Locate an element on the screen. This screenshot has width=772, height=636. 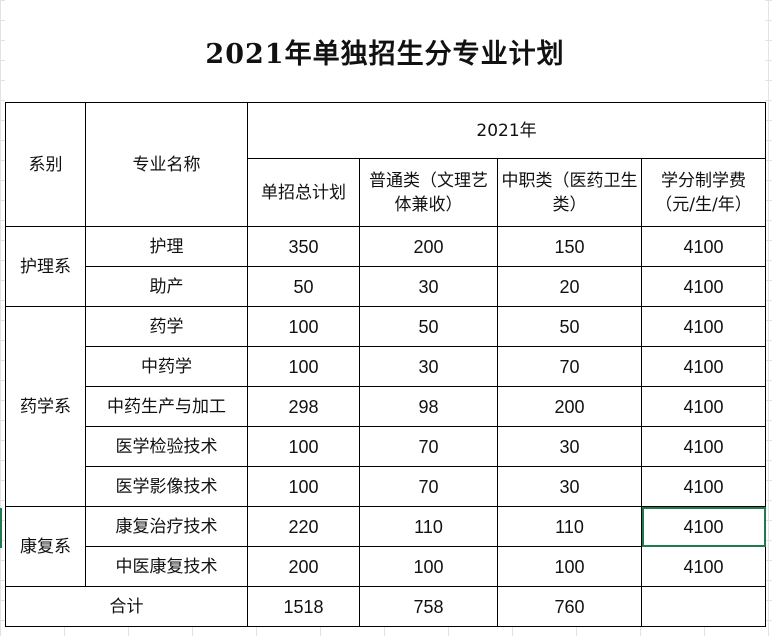
major-cell: 中药学 is located at coordinates (166, 366).